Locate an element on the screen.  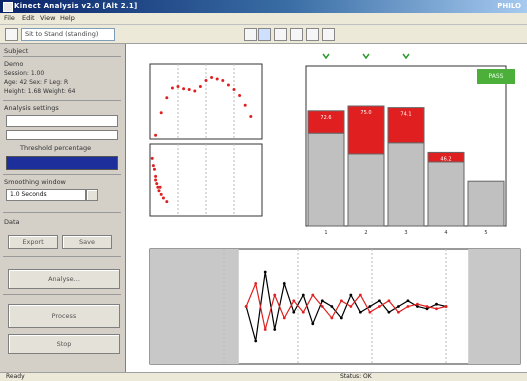
analysis-field is located at coordinates (62, 121).